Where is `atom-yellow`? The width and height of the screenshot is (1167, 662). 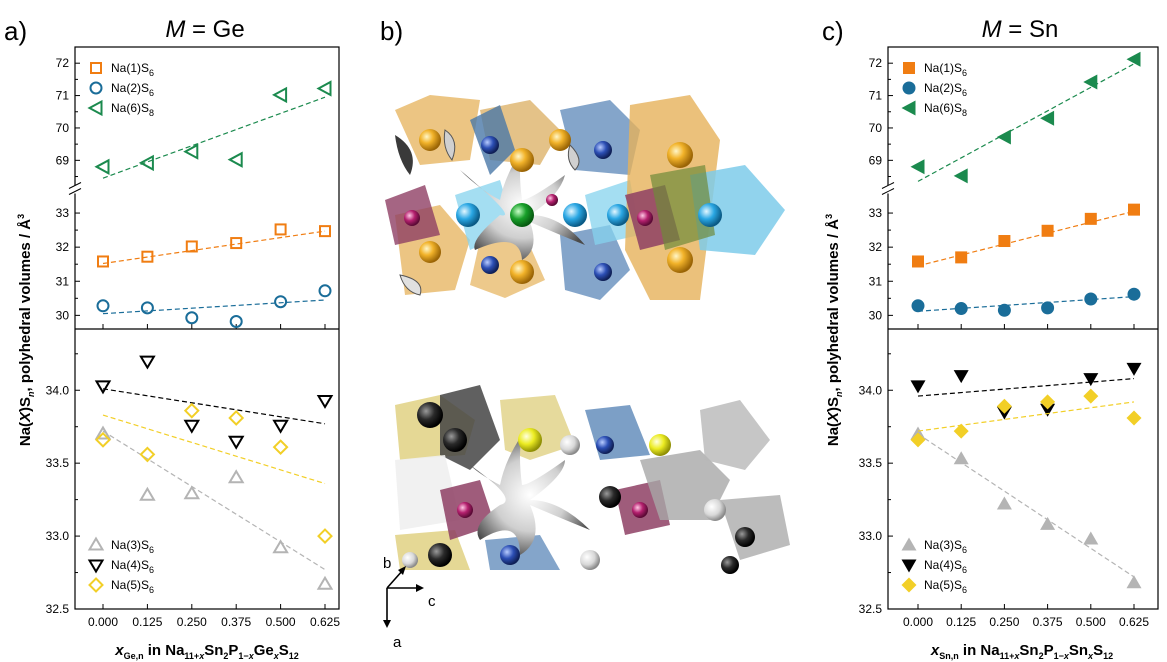 atom-yellow is located at coordinates (660, 445).